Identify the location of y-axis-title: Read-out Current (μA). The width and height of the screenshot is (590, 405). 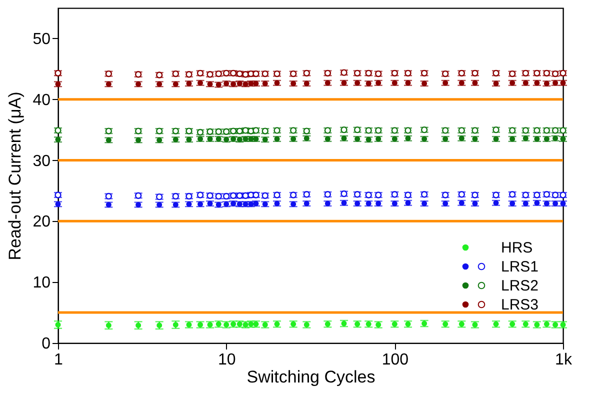
(15, 176).